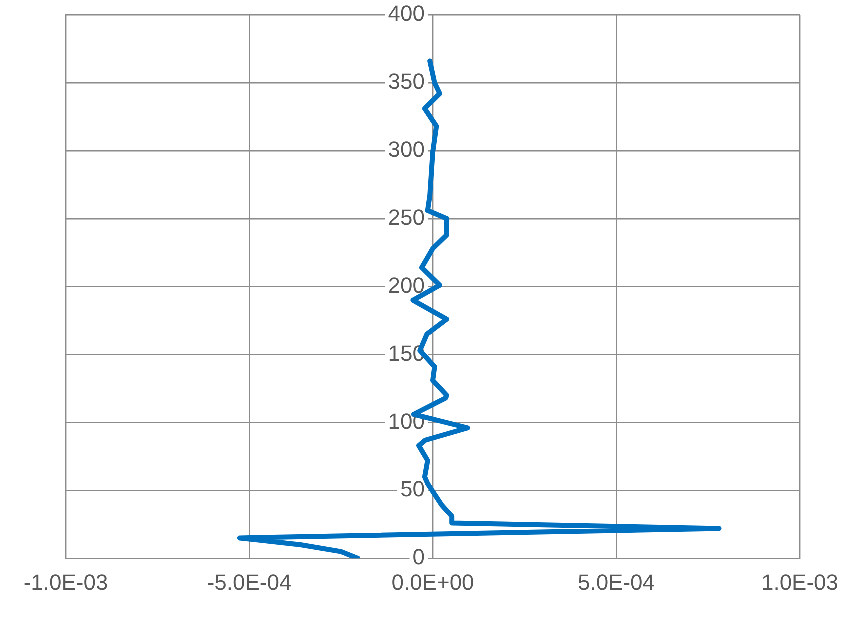  What do you see at coordinates (406, 13) in the screenshot?
I see `y-tick-label: 400` at bounding box center [406, 13].